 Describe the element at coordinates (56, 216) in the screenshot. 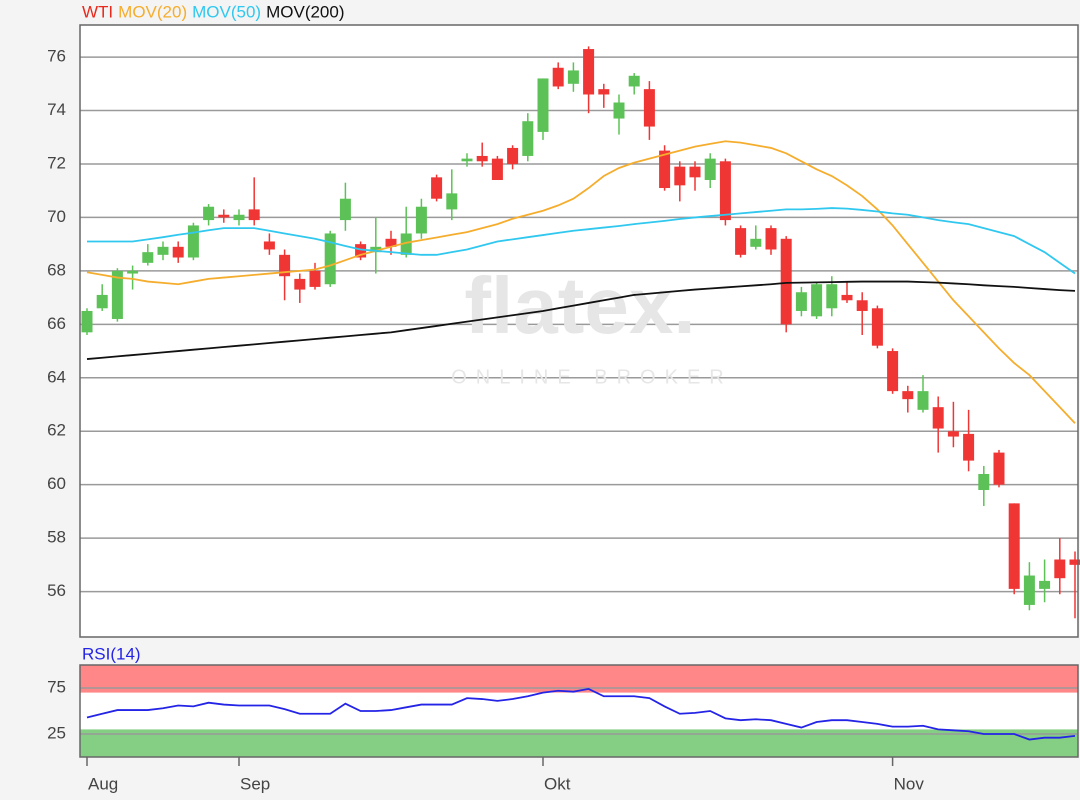

I see `y-tick-label: 70` at that location.